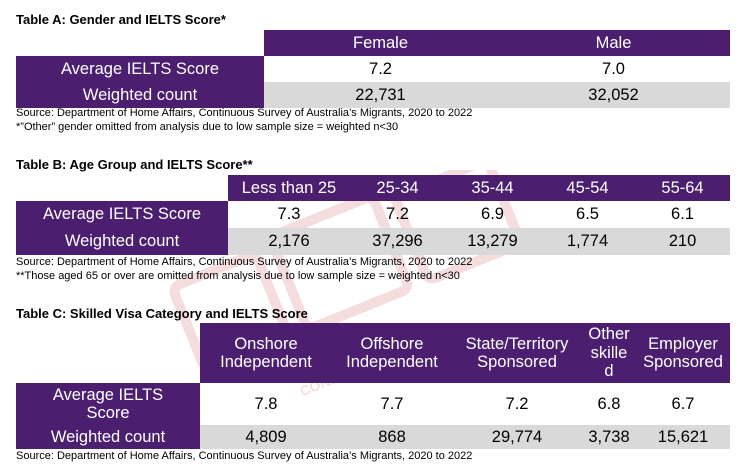  What do you see at coordinates (108, 404) in the screenshot?
I see `table-c-row-label: Average IELTS Score` at bounding box center [108, 404].